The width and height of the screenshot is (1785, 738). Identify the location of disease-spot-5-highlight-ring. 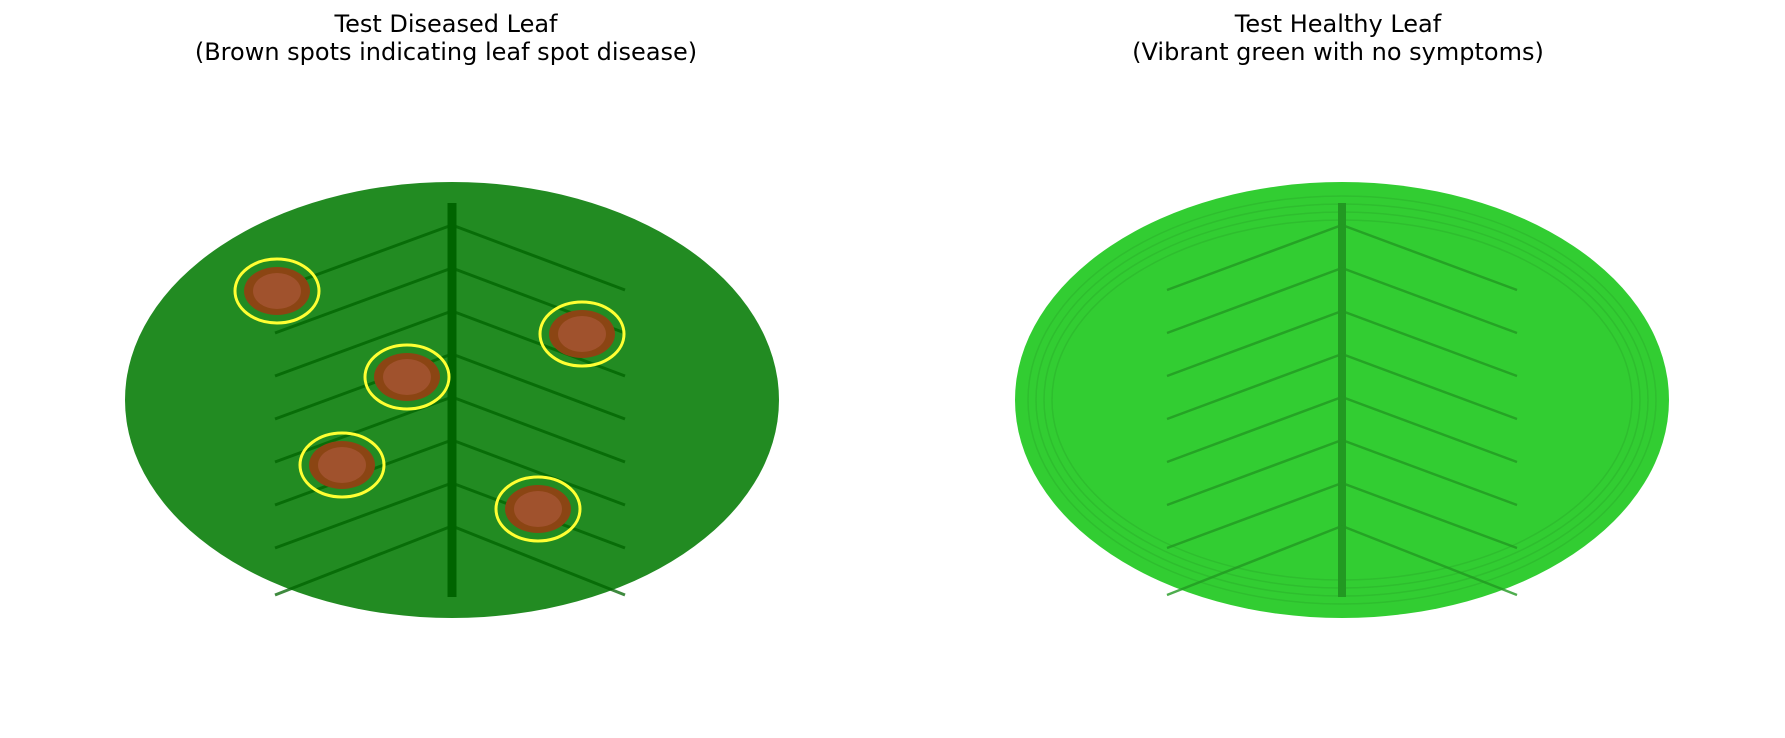
(538, 509).